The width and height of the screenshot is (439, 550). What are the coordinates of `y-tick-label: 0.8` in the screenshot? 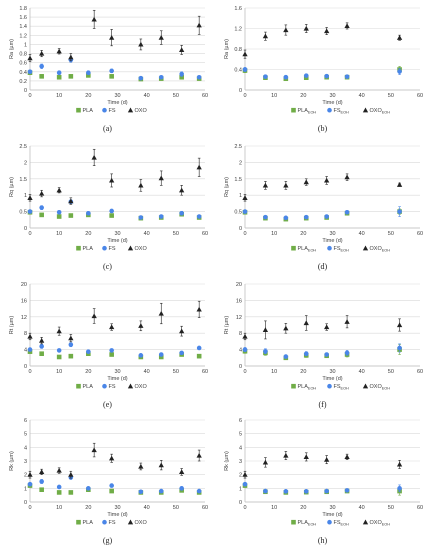 It's located at (23, 55).